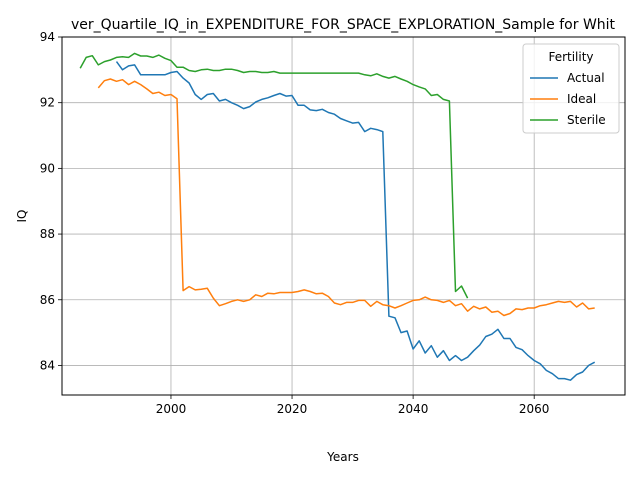 The image size is (640, 480). What do you see at coordinates (353, 405) in the screenshot?
I see `x-axis: 2000 2020 2040 2060` at bounding box center [353, 405].